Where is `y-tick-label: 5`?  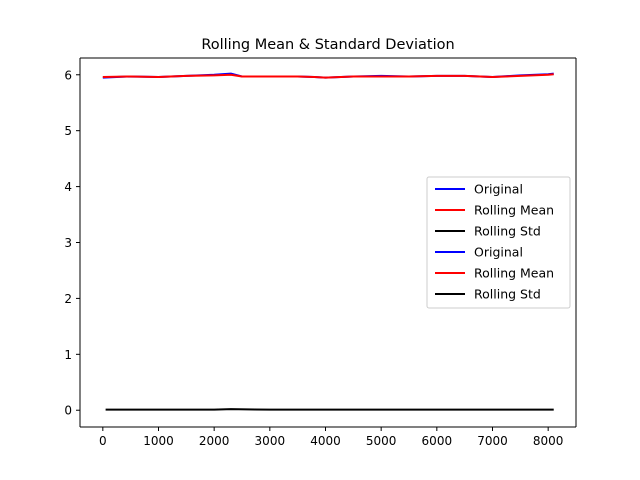
y-tick-label: 5 is located at coordinates (68, 131).